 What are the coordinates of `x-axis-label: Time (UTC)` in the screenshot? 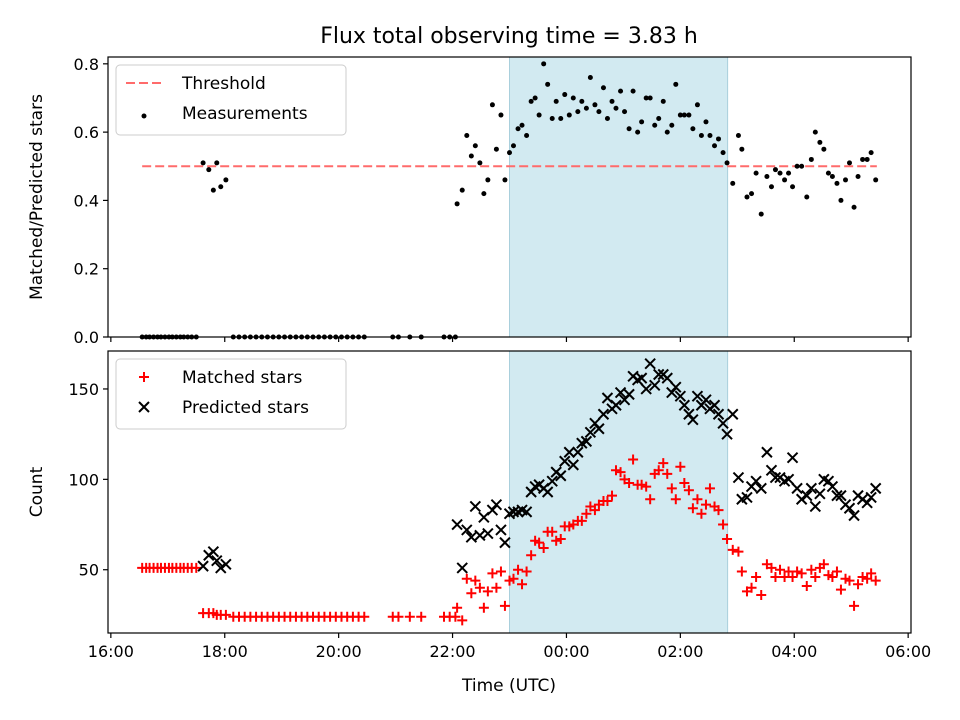 It's located at (508, 686).